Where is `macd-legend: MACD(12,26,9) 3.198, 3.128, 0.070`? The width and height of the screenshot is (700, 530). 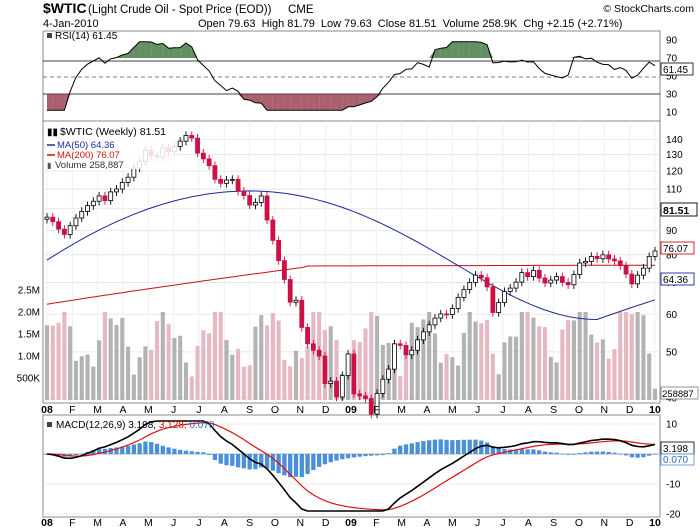 macd-legend: MACD(12,26,9) 3.198, 3.128, 0.070 is located at coordinates (135, 425).